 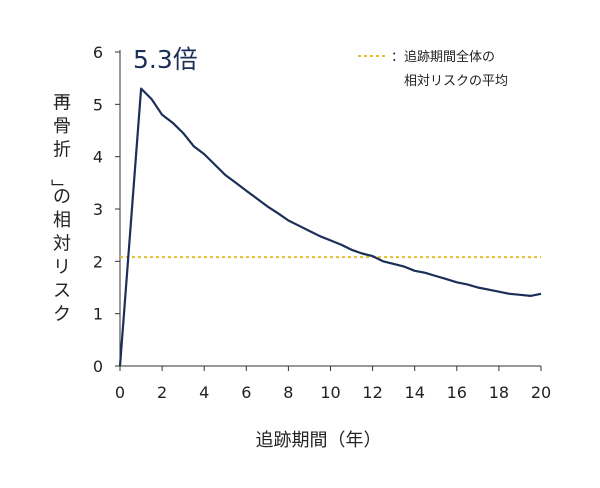 What do you see at coordinates (457, 392) in the screenshot?
I see `x-tick-label: 16` at bounding box center [457, 392].